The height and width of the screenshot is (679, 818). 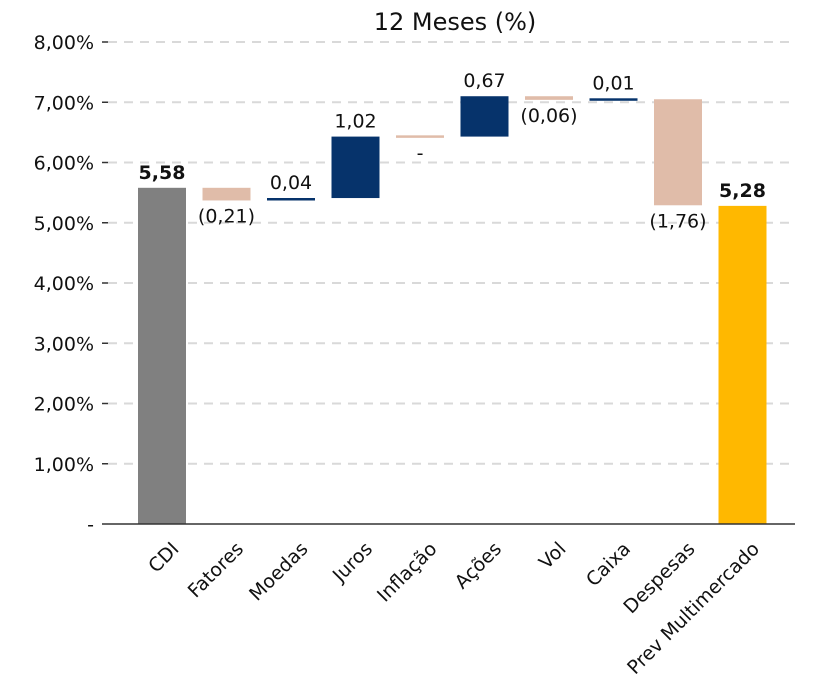 What do you see at coordinates (64, 284) in the screenshot?
I see `y-tick-label: 4,00%` at bounding box center [64, 284].